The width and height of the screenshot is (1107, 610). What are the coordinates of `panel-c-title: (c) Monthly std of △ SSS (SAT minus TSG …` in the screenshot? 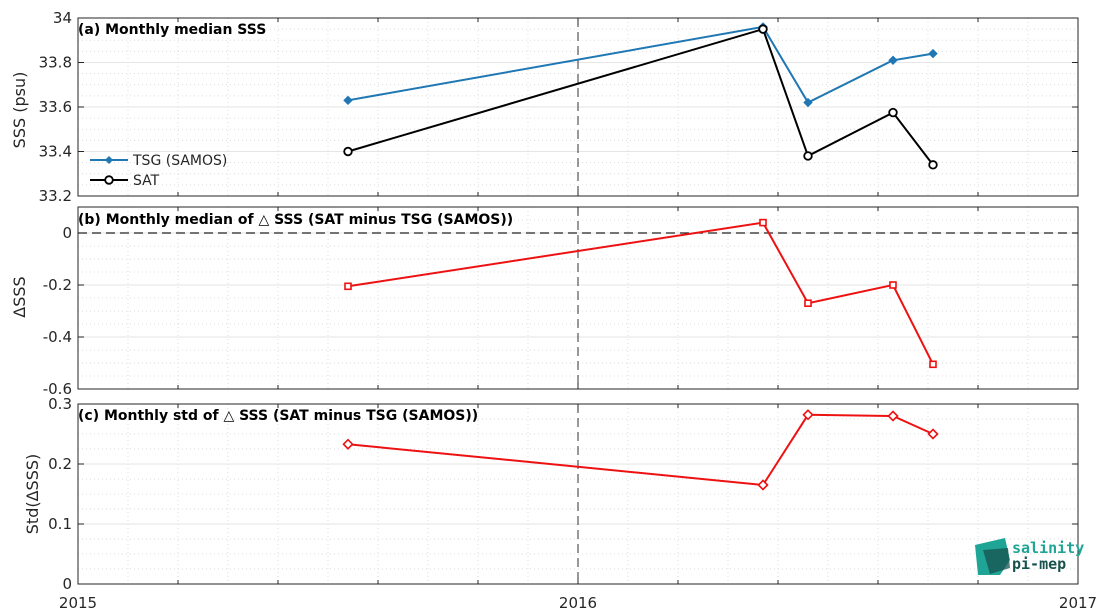 It's located at (278, 416).